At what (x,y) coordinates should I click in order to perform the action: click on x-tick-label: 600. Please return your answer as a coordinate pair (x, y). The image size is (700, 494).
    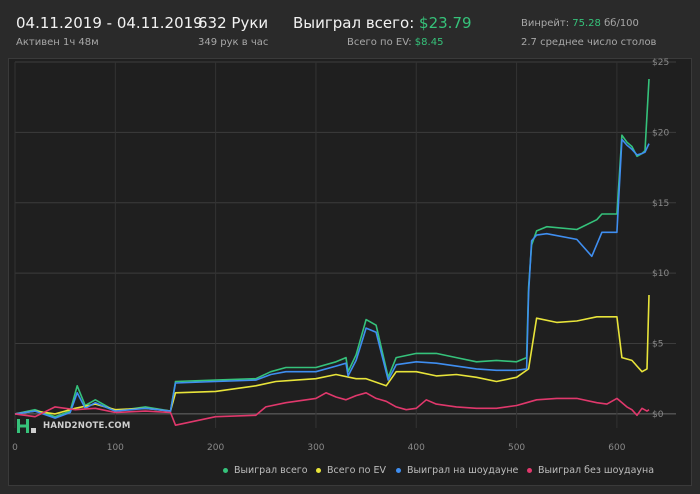
    Looking at the image, I should click on (616, 448).